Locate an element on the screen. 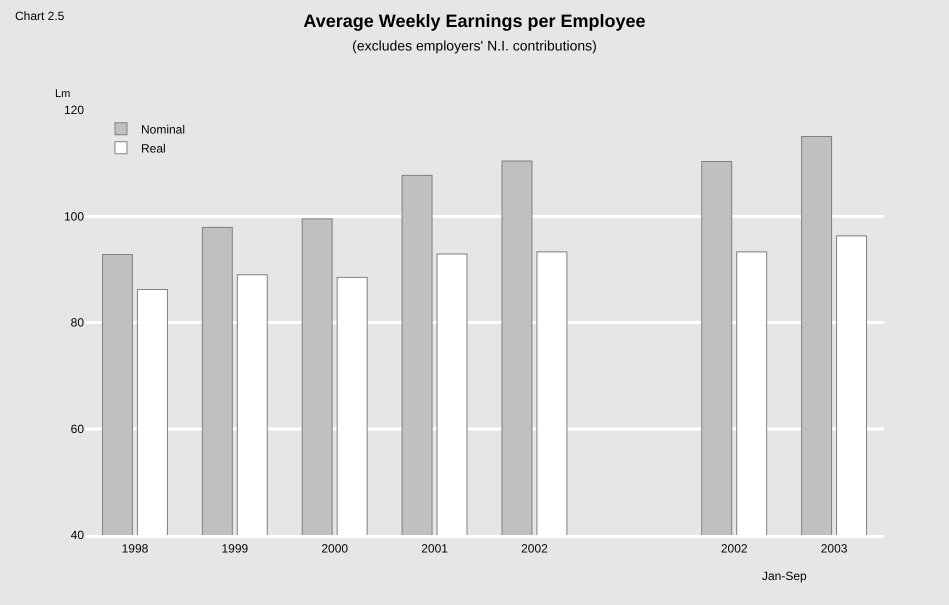 This screenshot has width=949, height=605. chart-subtitle: (excludes employers' N.I. contributions) is located at coordinates (474, 46).